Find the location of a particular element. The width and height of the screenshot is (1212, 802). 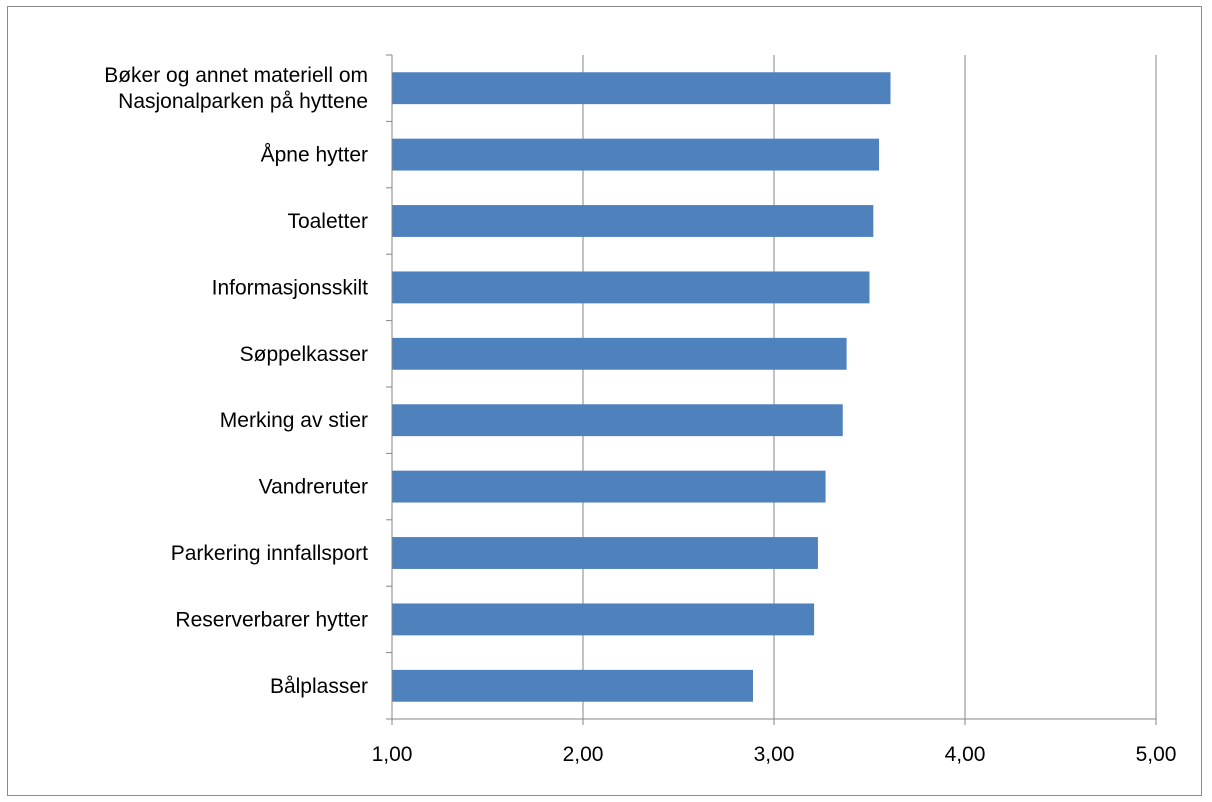

category-label: Toaletter is located at coordinates (327, 221).